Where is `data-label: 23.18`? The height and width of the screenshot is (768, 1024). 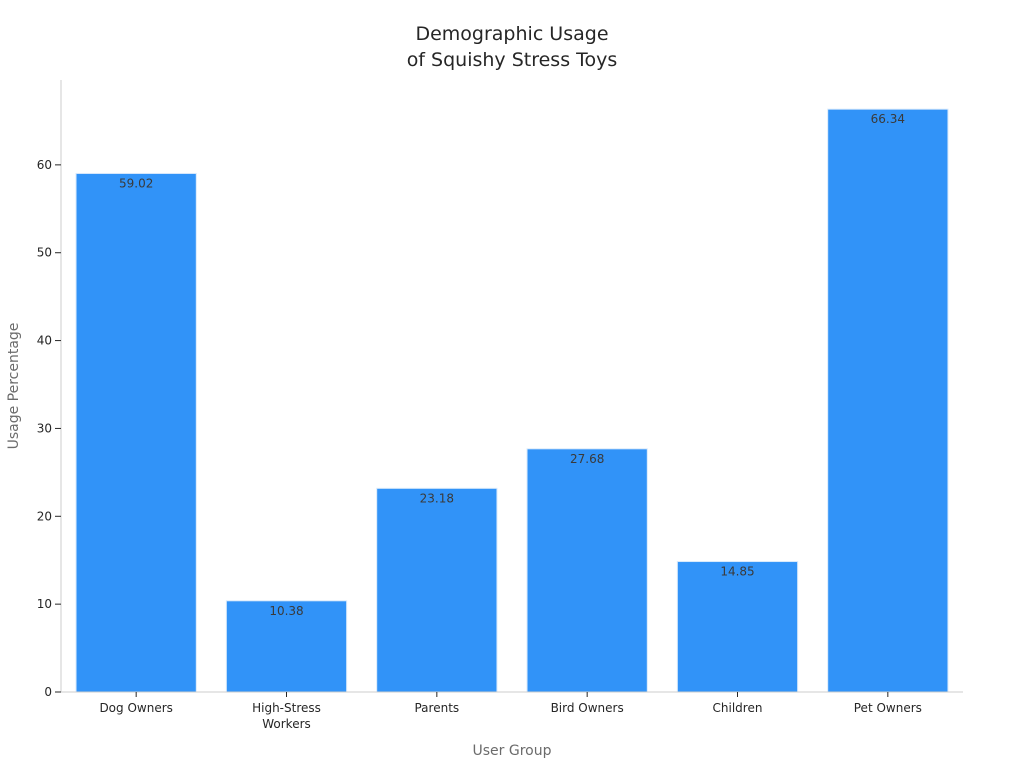 data-label: 23.18 is located at coordinates (437, 498).